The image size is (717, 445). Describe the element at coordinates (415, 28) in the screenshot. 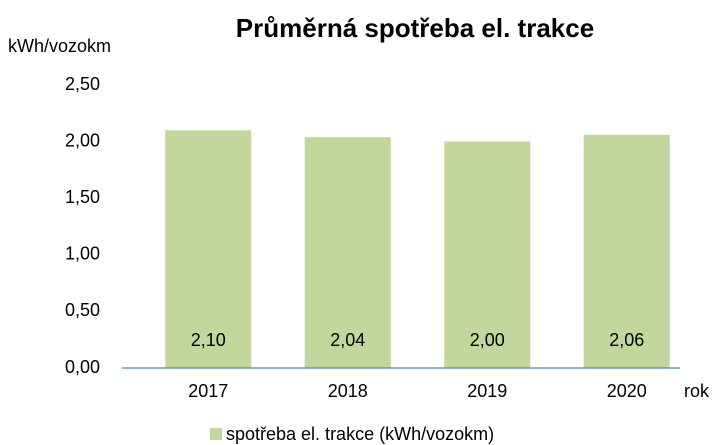

I see `chart-title: Průměrná spotřeba el. trakce` at that location.